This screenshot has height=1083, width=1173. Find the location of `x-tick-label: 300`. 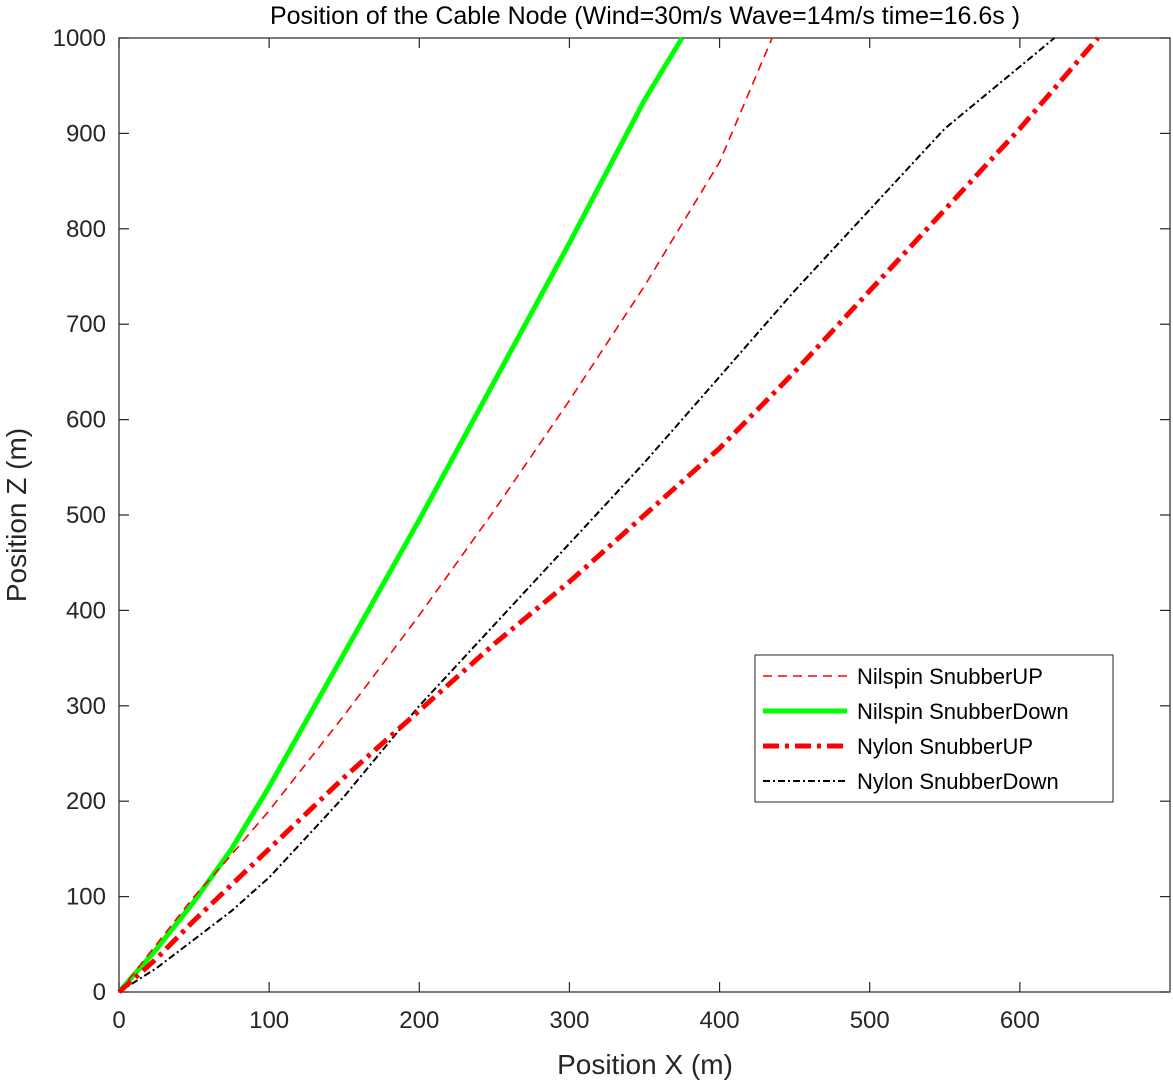

x-tick-label: 300 is located at coordinates (569, 1020).